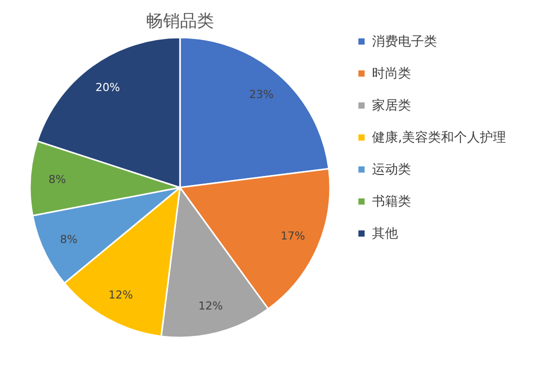  I want to click on data-label: 23%, so click(261, 95).